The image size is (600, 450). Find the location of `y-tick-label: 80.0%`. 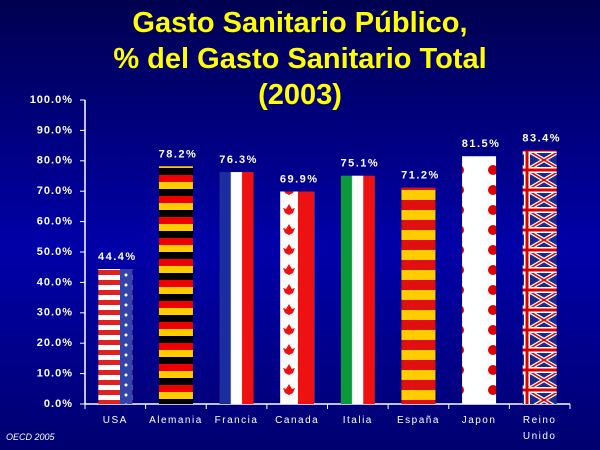

y-tick-label: 80.0% is located at coordinates (55, 161).